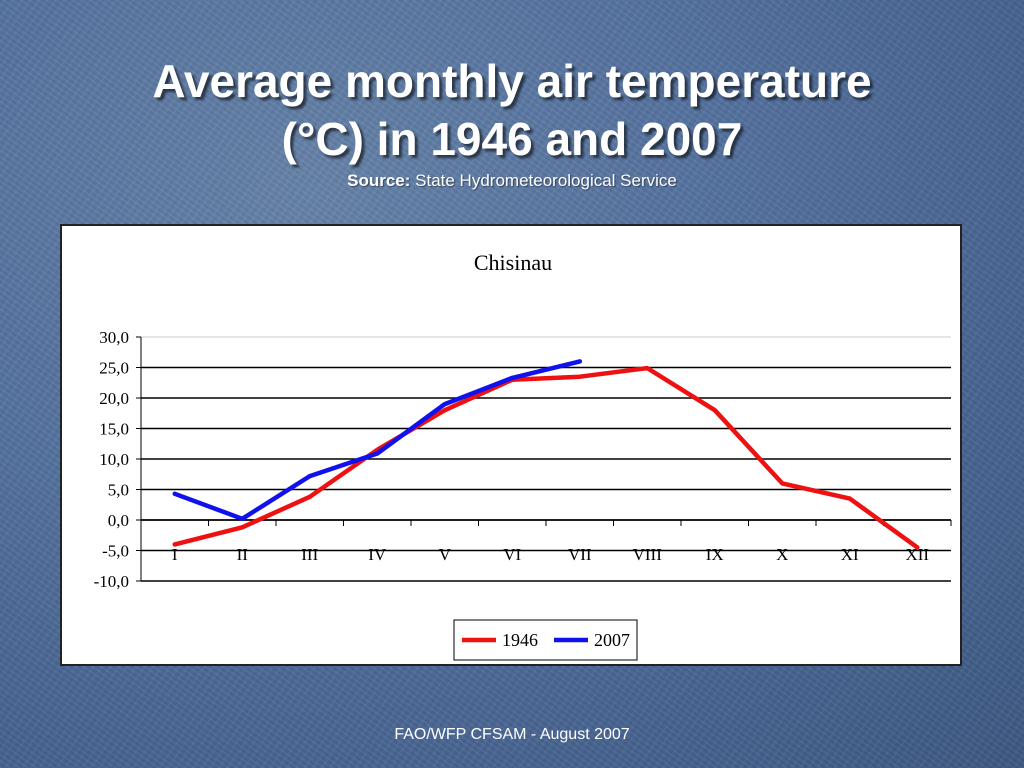  Describe the element at coordinates (309, 554) in the screenshot. I see `x-tick-label: III` at that location.